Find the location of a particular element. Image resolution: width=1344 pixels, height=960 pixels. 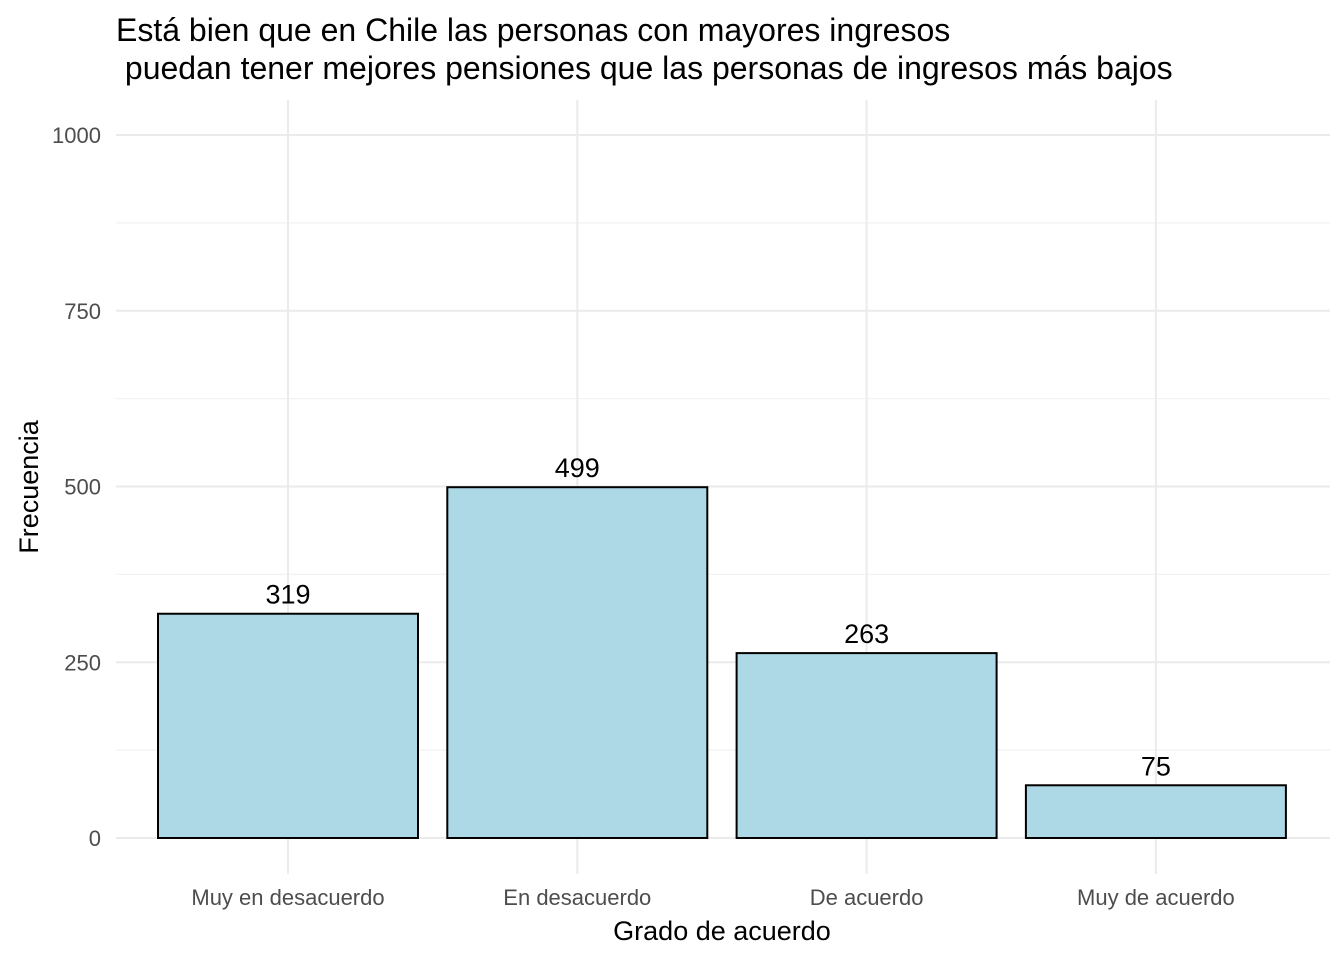

y-axis-ticks: 0 250 500 750 1000 is located at coordinates (76, 487).